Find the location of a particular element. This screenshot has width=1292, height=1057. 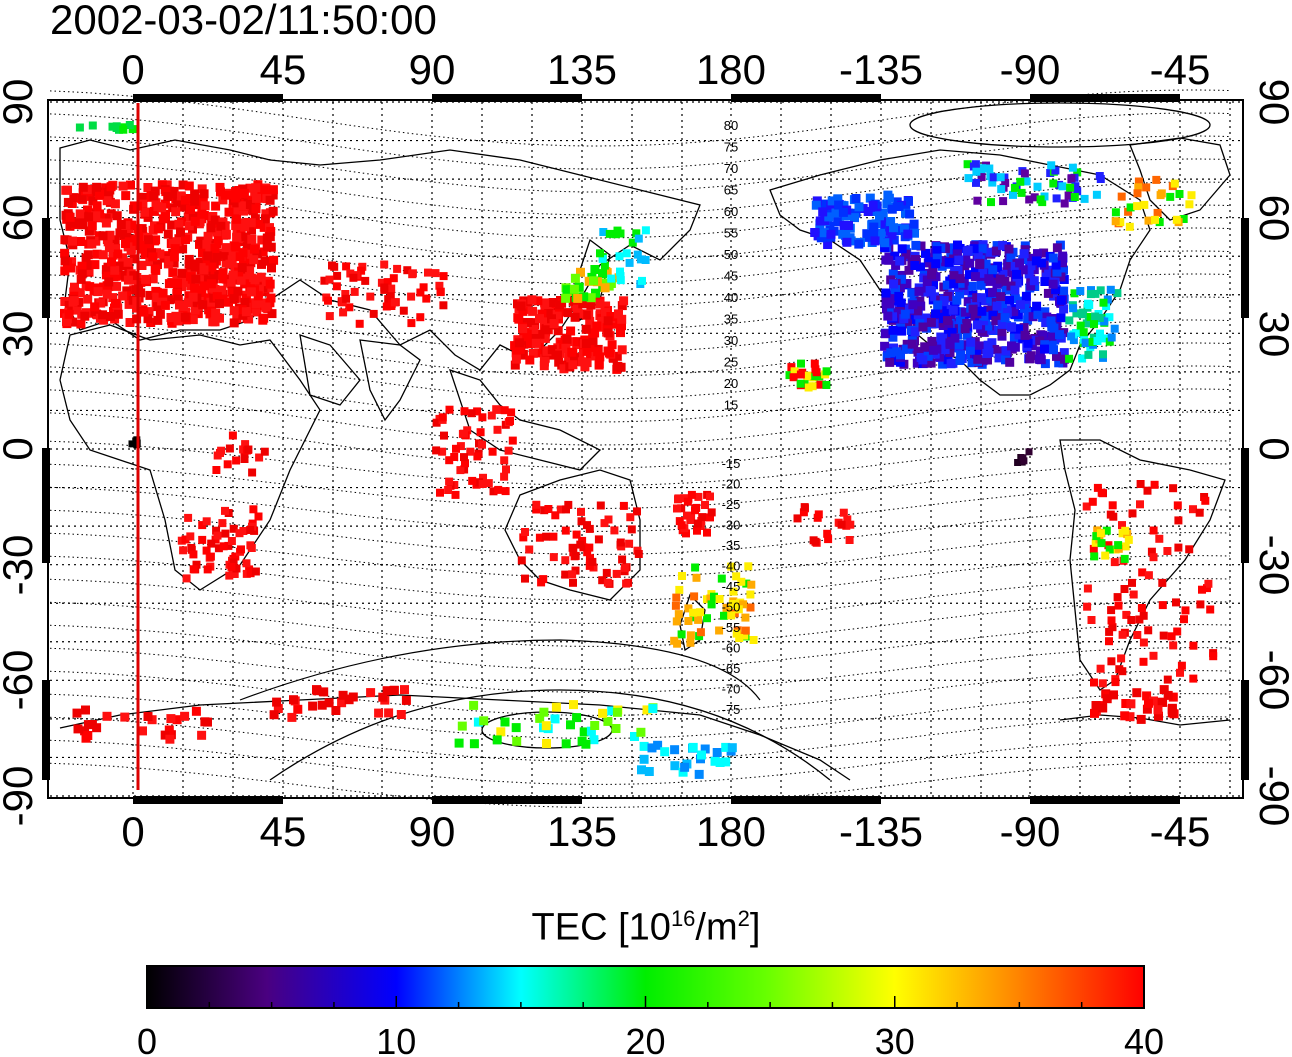

colorbar-tick-label: 20 is located at coordinates (645, 1039).